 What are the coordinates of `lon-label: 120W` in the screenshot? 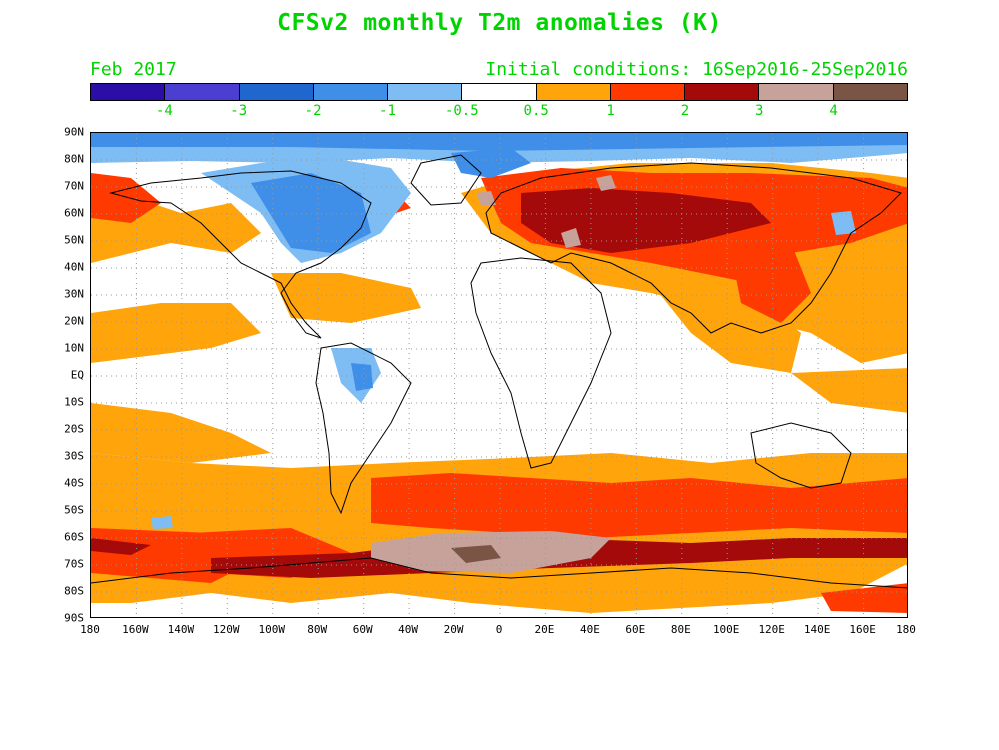 It's located at (226, 629).